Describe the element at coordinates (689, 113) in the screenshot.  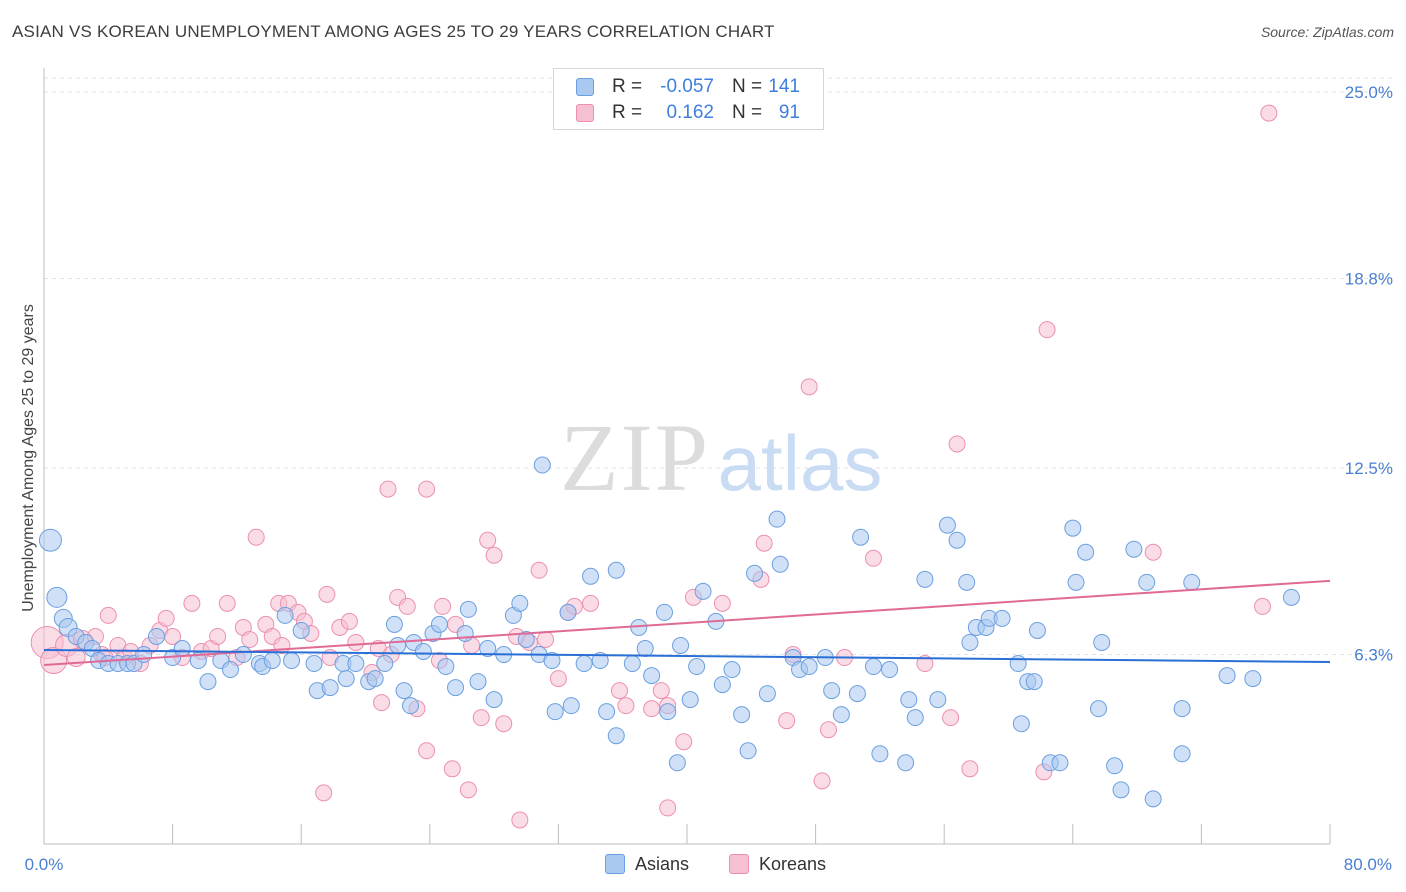
I see `legend-row-koreans: R = 0.162 N = 91` at that location.